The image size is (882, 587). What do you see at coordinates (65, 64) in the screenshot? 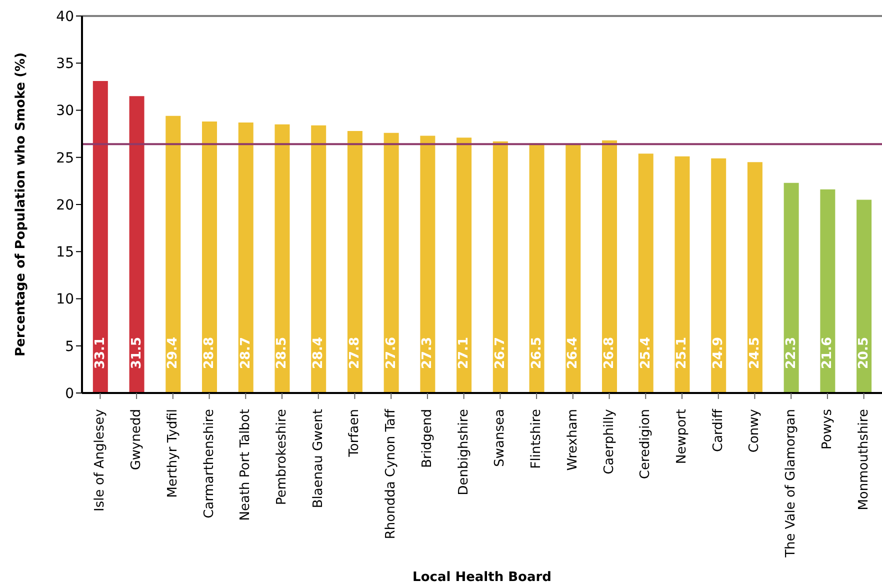
I see `y-tick-label: 35` at bounding box center [65, 64].